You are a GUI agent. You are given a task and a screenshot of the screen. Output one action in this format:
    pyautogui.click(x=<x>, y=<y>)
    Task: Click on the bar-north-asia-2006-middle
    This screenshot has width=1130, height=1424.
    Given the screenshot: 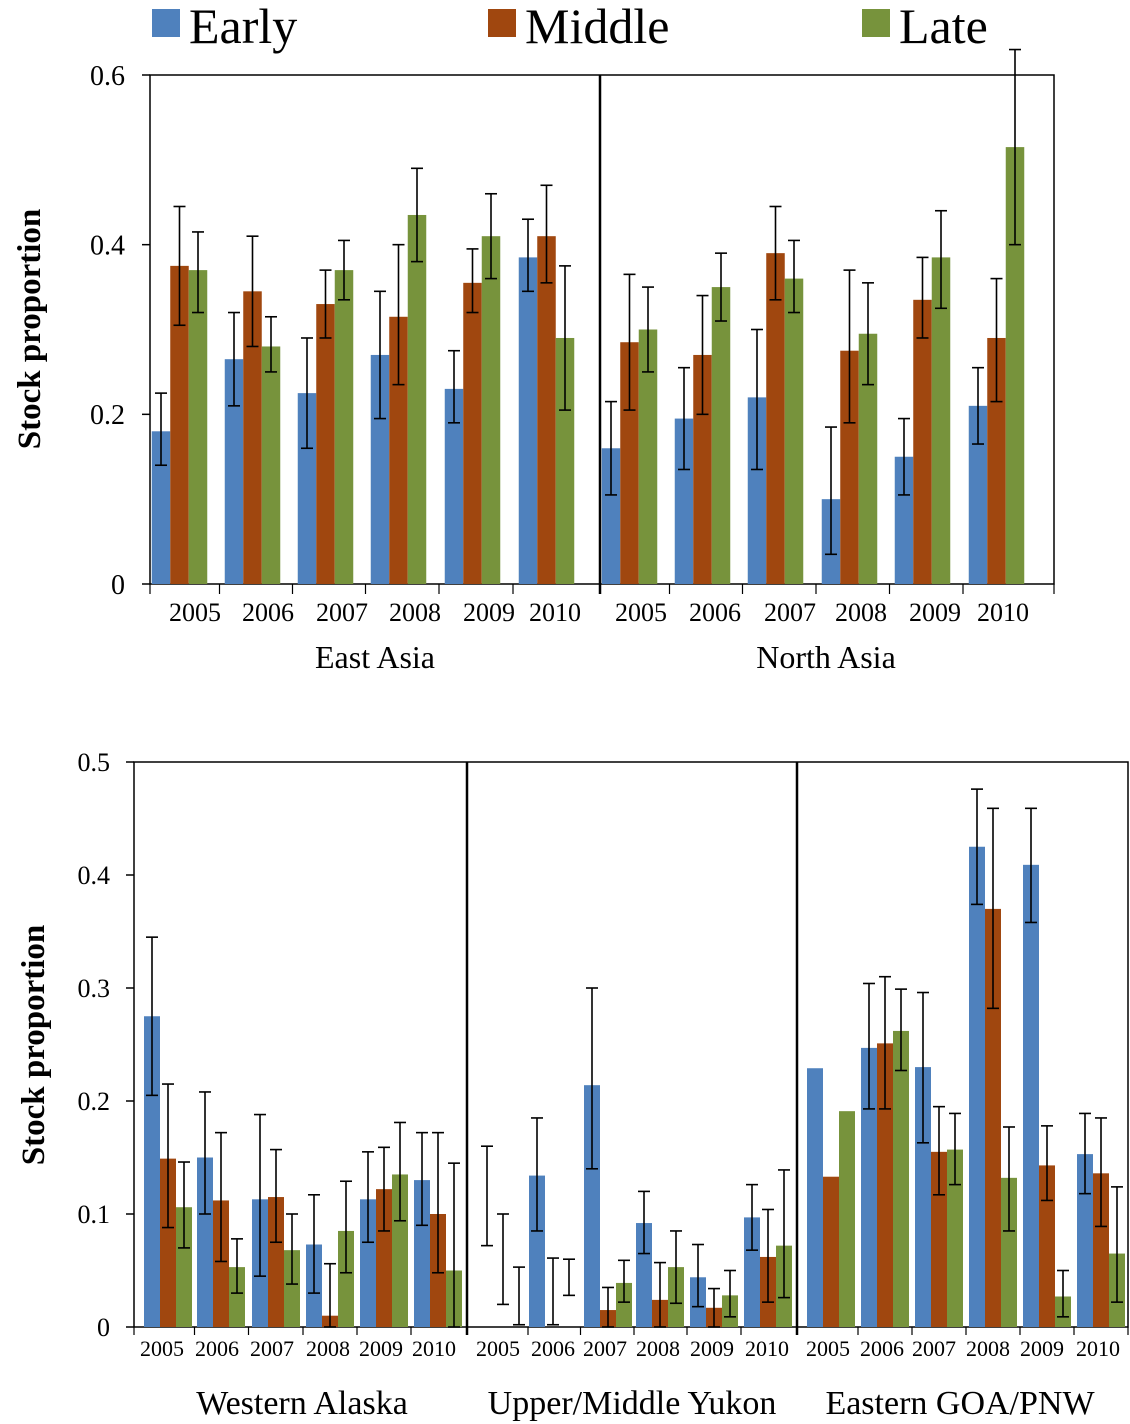 What is the action you would take?
    pyautogui.click(x=702, y=469)
    